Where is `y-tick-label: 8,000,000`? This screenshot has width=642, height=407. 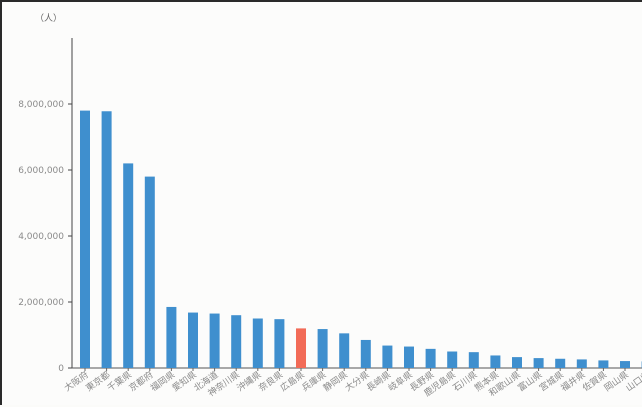
y-tick-label: 8,000,000 is located at coordinates (41, 105).